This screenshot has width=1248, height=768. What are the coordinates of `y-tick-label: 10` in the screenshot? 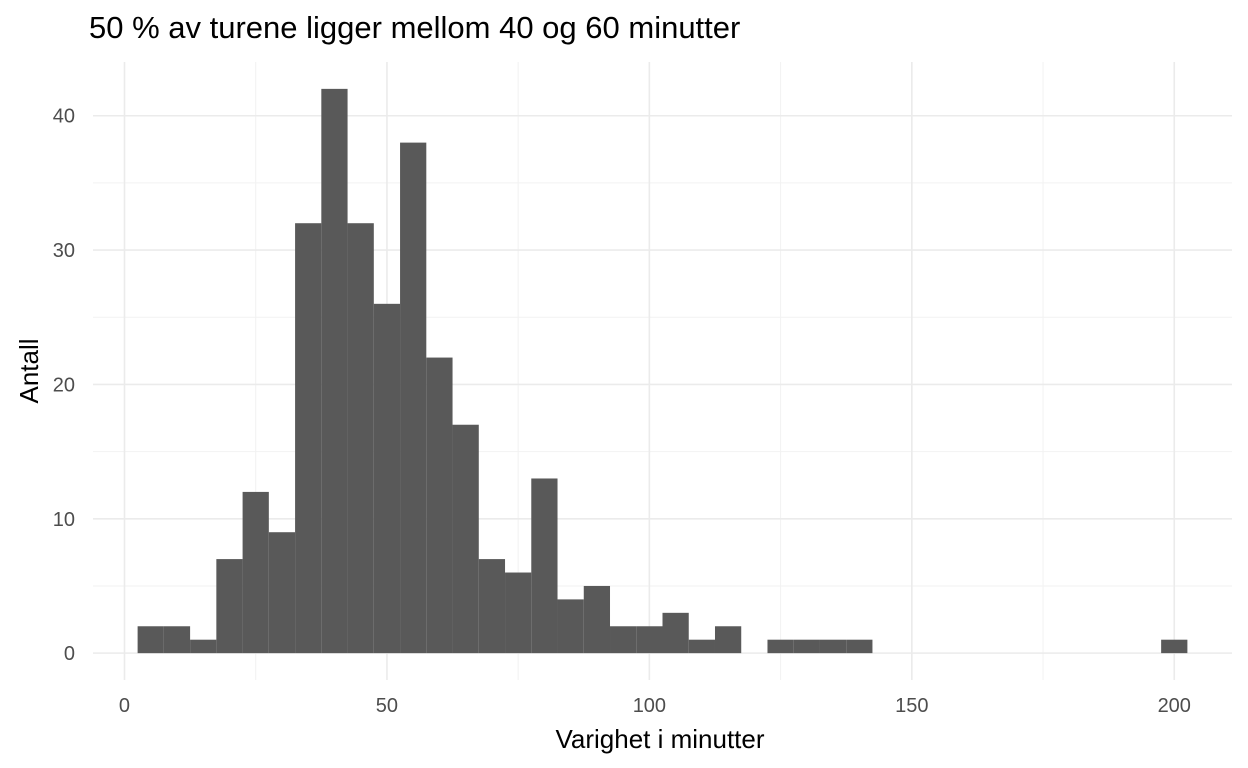 It's located at (64, 520).